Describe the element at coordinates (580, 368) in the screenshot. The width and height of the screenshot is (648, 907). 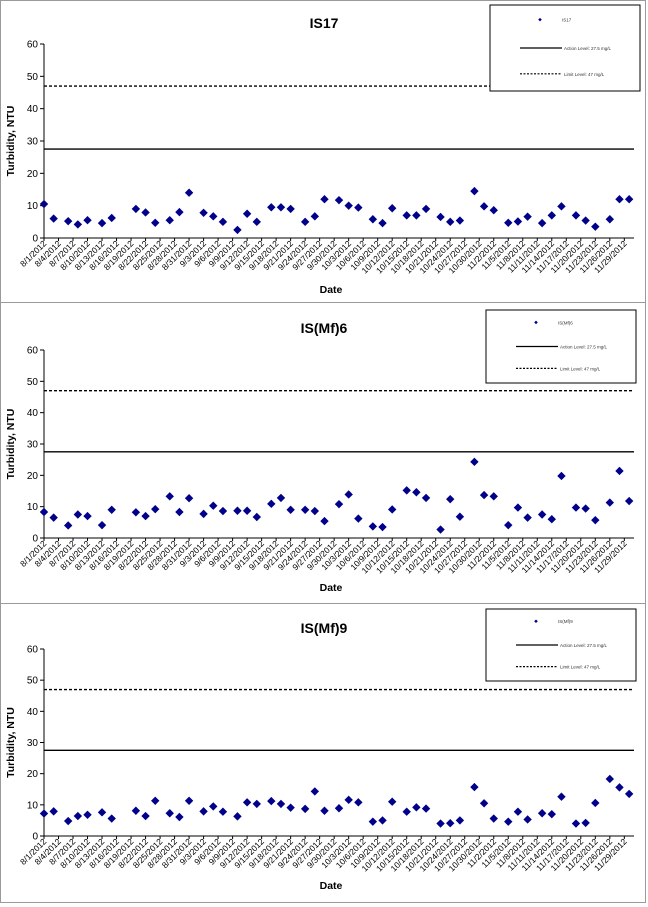
I see `legend-label: Limit Level: 47 mg/L` at that location.